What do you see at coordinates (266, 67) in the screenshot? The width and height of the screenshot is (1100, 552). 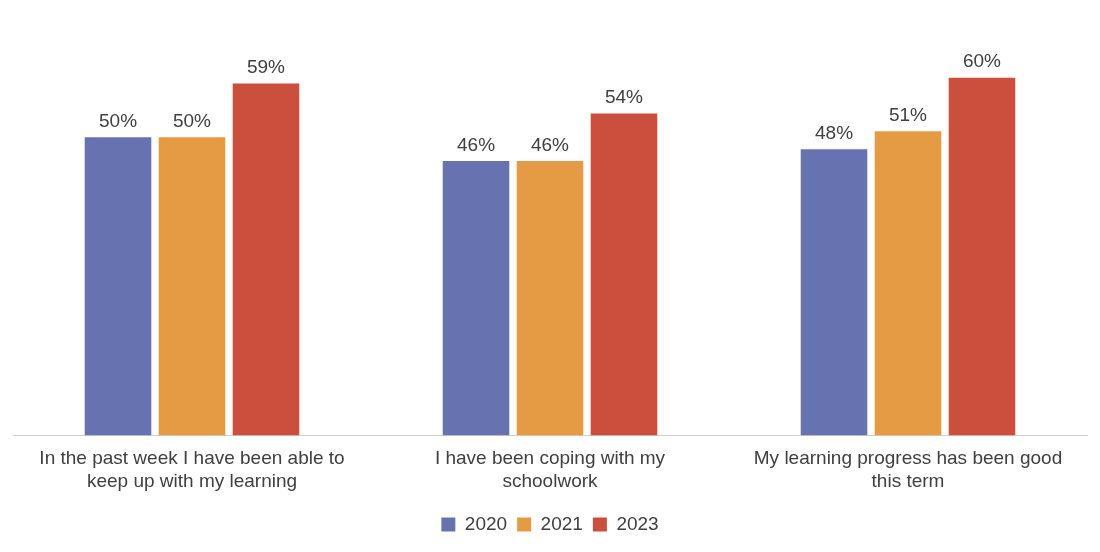 I see `data-label: 59%` at bounding box center [266, 67].